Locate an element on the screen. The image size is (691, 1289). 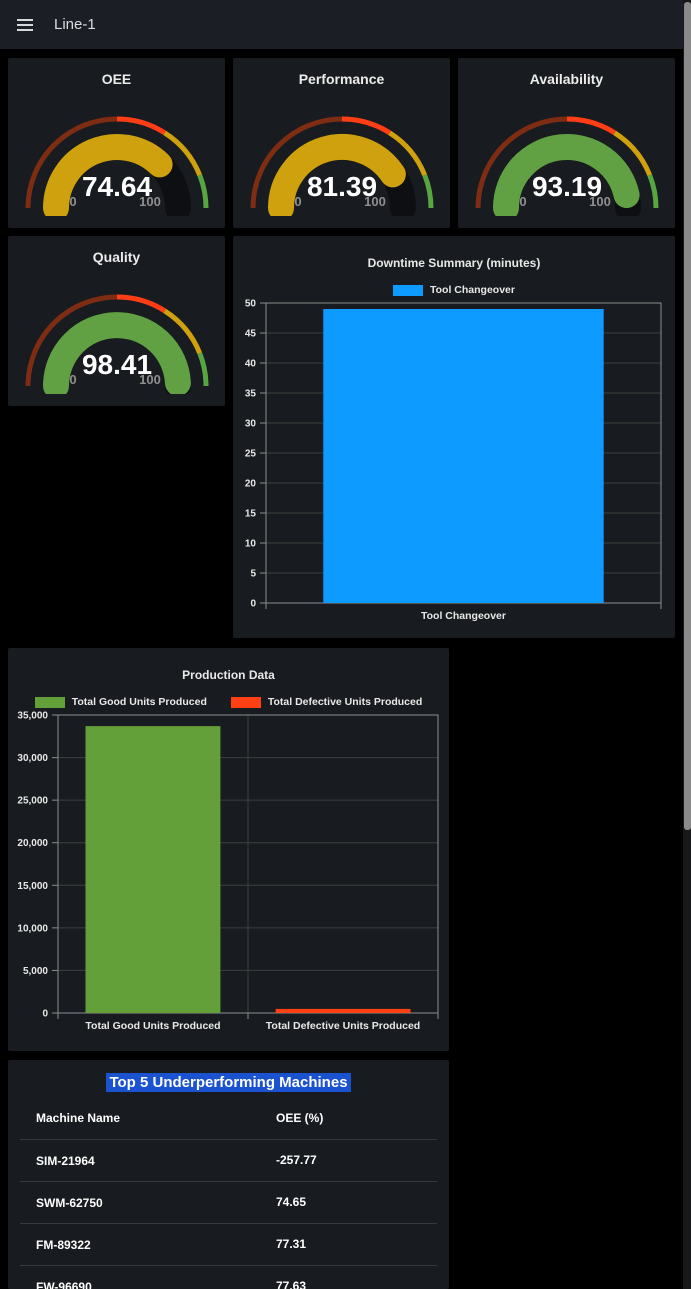
gauge-value: 93.19 is located at coordinates (566, 186).